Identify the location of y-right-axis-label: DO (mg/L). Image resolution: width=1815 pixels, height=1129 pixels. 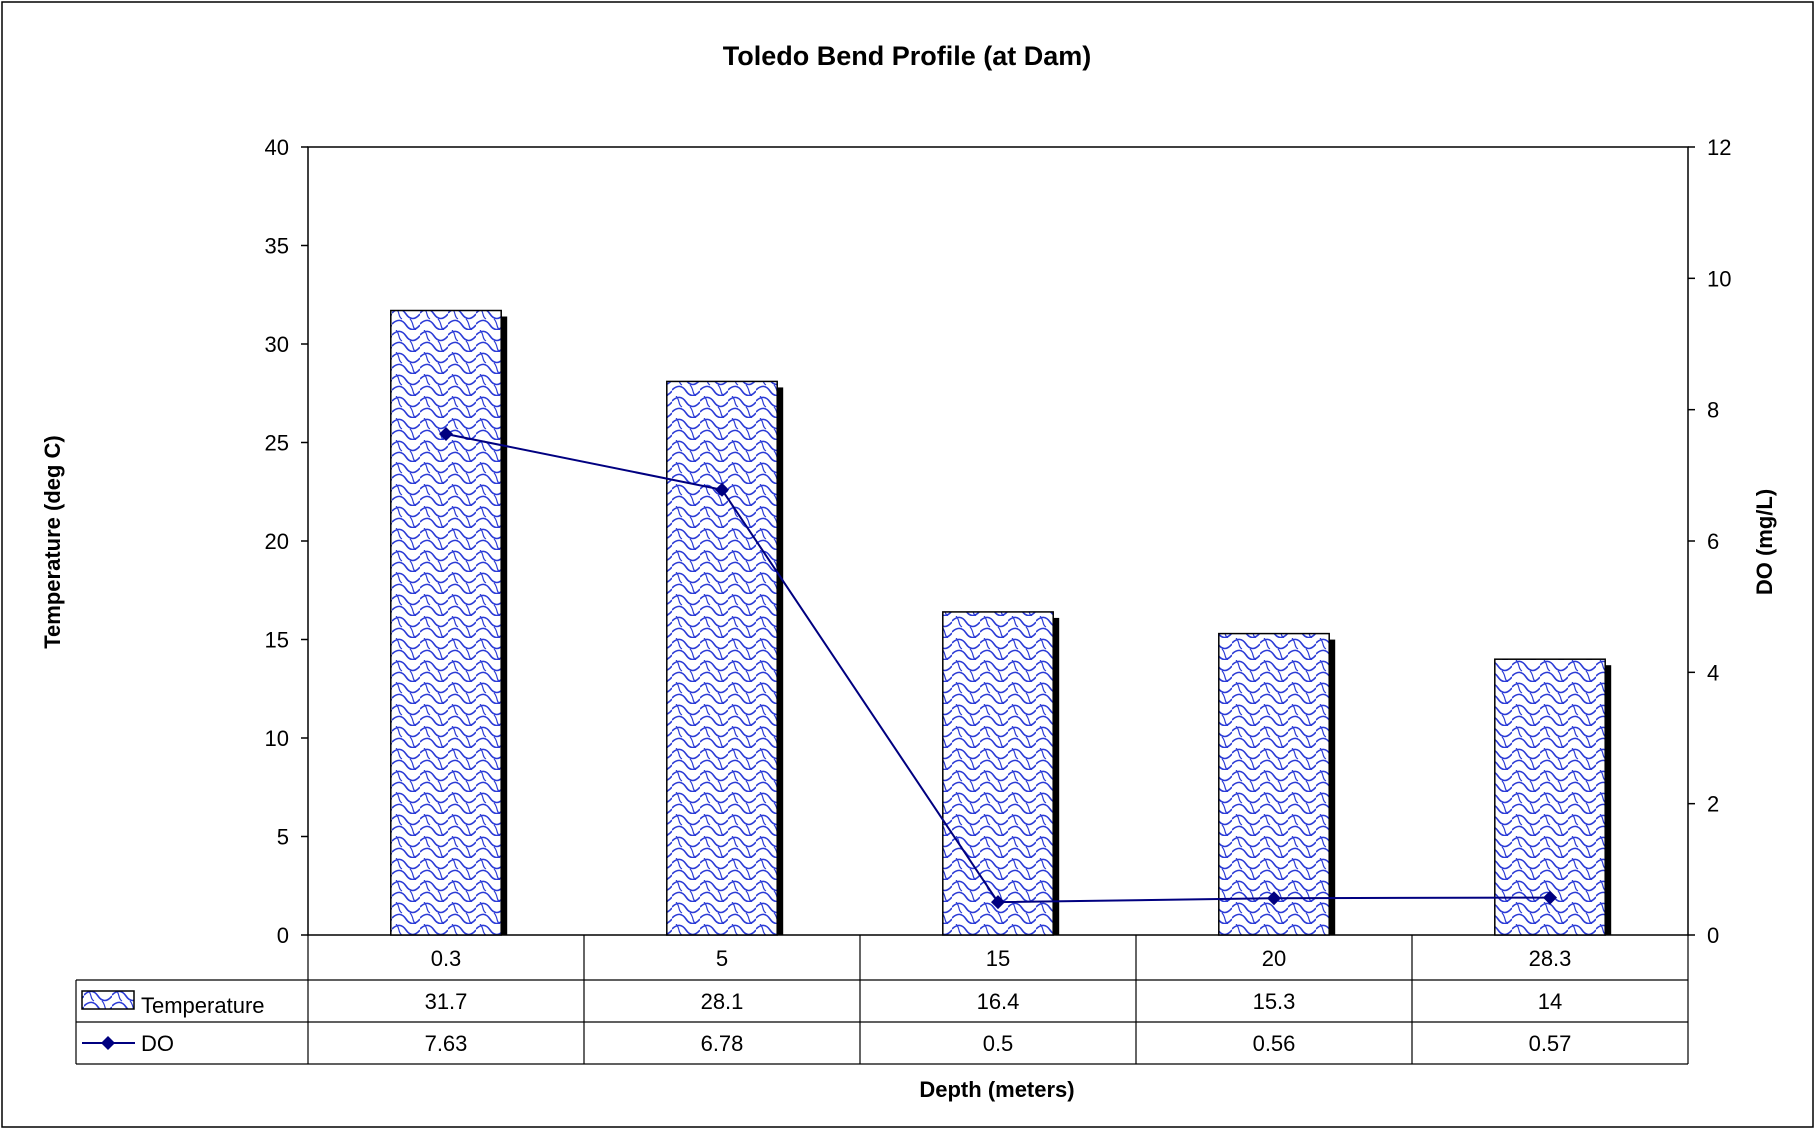
(1764, 542).